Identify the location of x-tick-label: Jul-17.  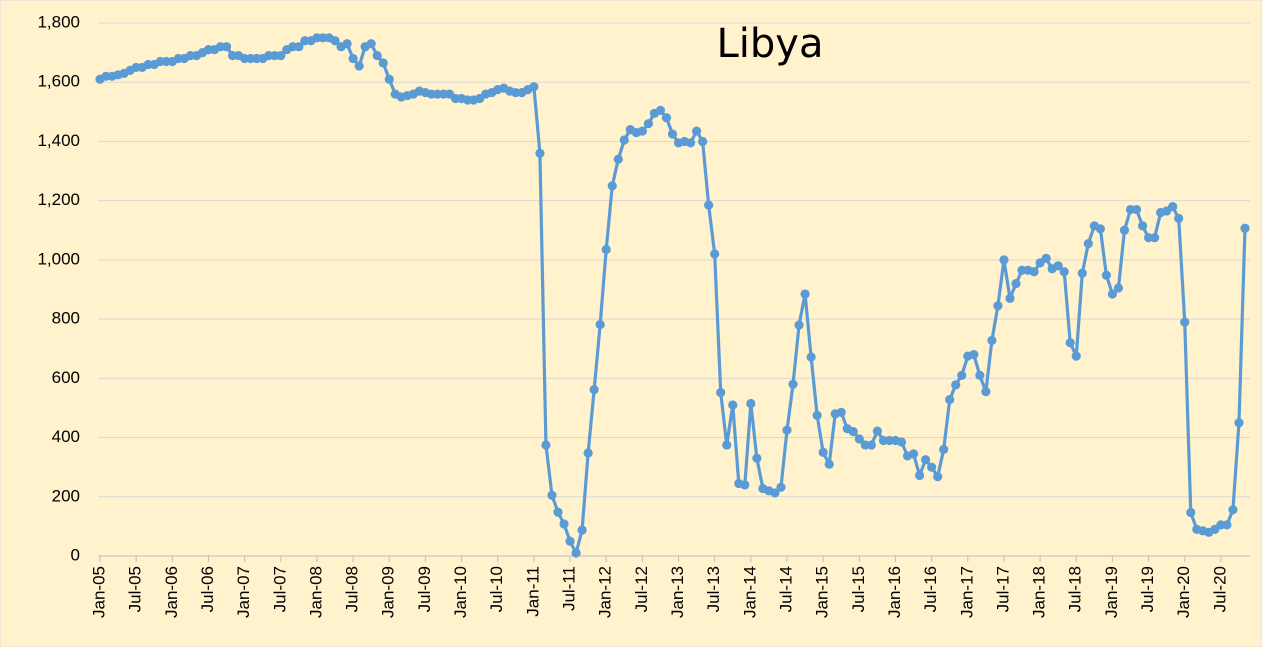
(1002, 589).